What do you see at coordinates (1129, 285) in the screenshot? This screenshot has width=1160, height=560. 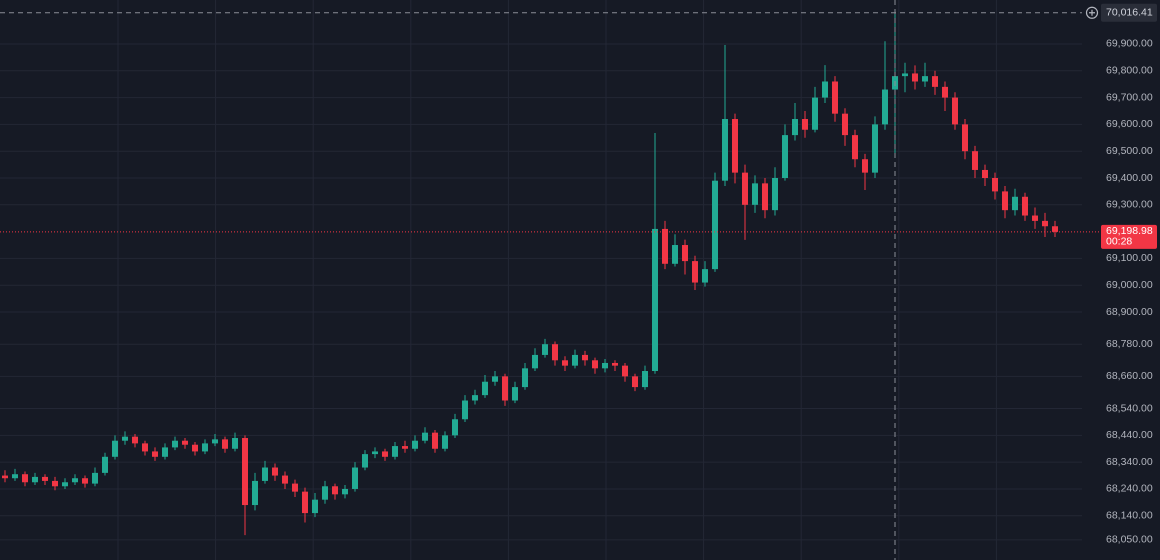 I see `y-tick-label: 69,000.00` at bounding box center [1129, 285].